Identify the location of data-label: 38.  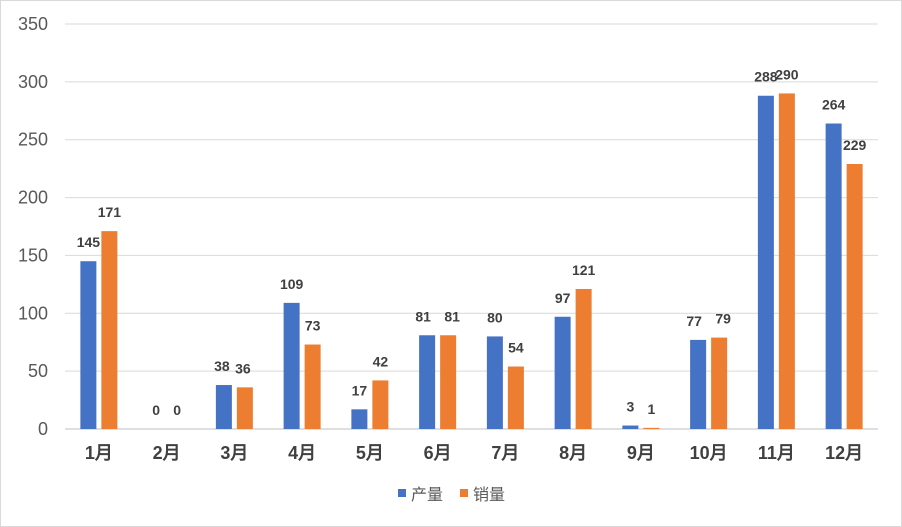
(222, 366).